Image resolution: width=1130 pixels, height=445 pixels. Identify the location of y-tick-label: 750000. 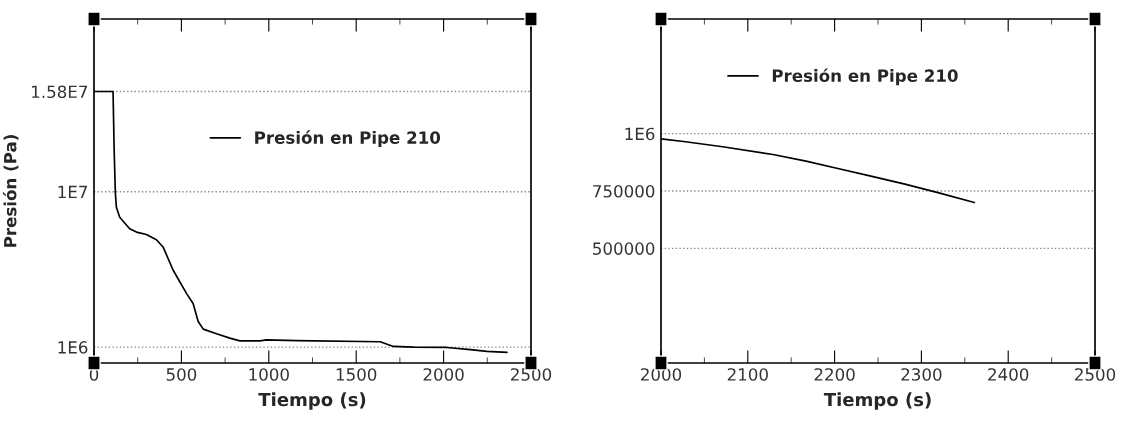
(624, 191).